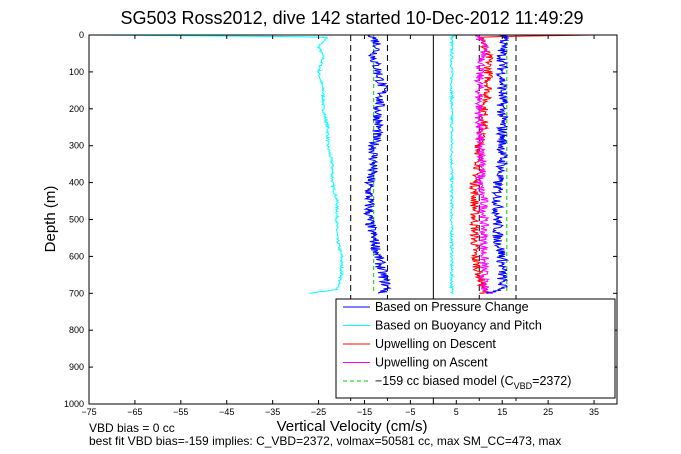  What do you see at coordinates (272, 412) in the screenshot?
I see `x-tick-label: −35` at bounding box center [272, 412].